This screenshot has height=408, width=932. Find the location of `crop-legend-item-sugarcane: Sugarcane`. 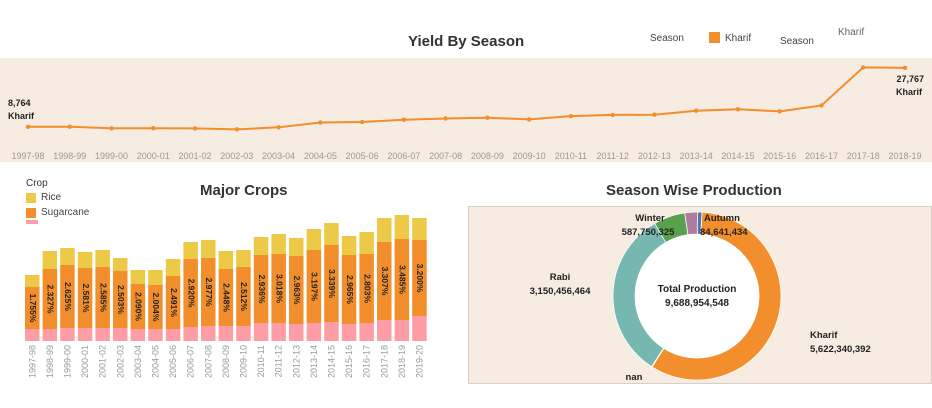

crop-legend-item-sugarcane: Sugarcane is located at coordinates (81, 212).